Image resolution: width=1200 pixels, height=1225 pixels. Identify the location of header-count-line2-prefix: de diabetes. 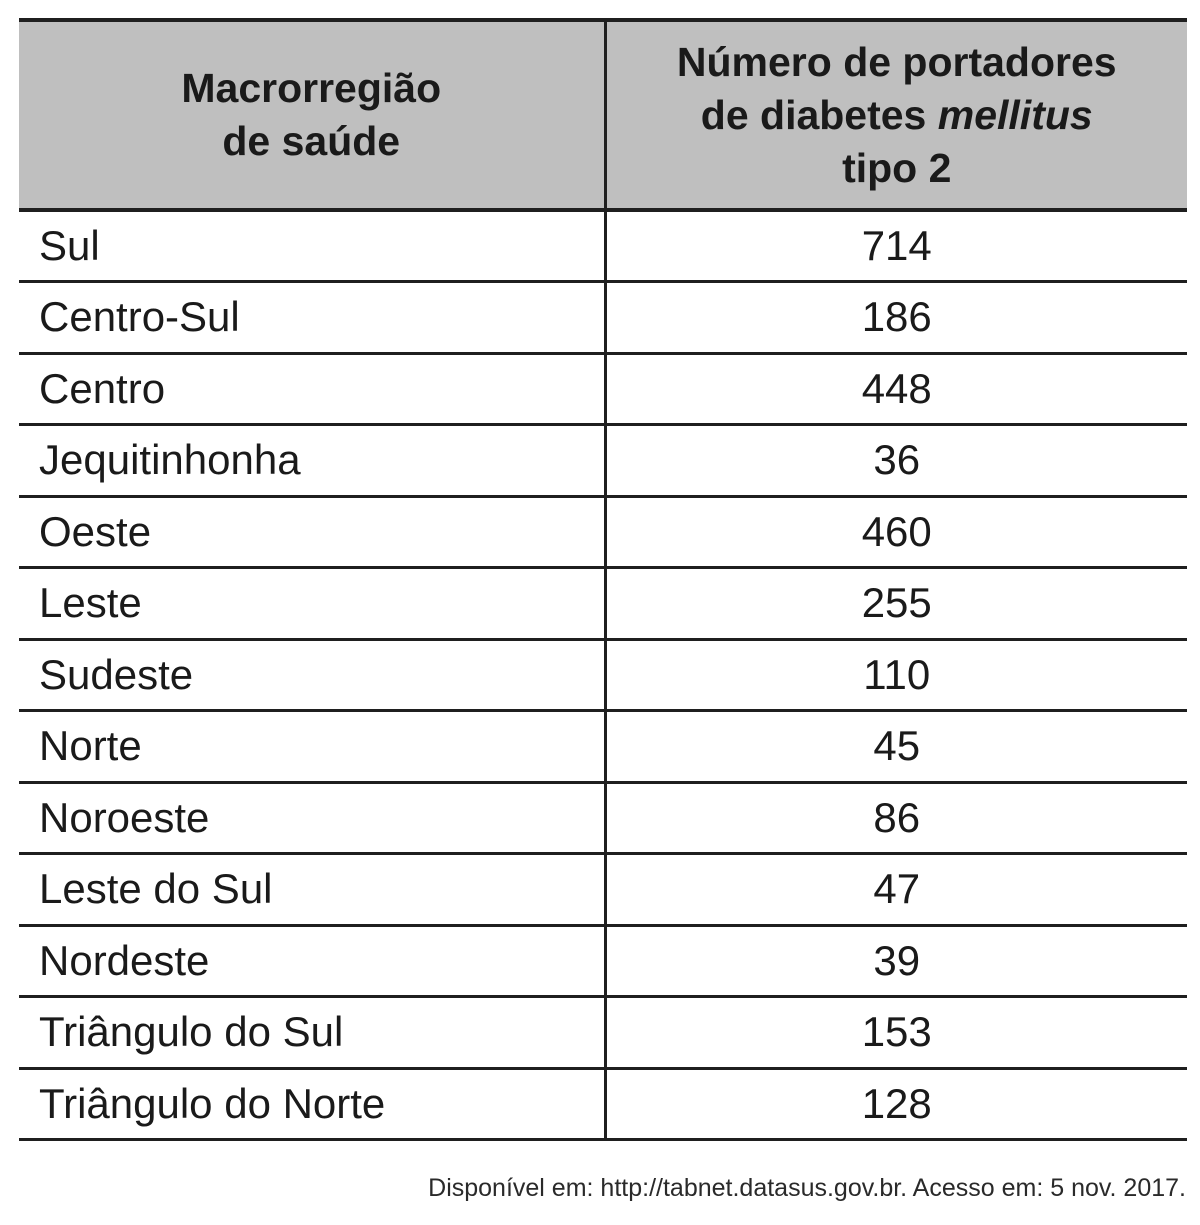
(819, 114).